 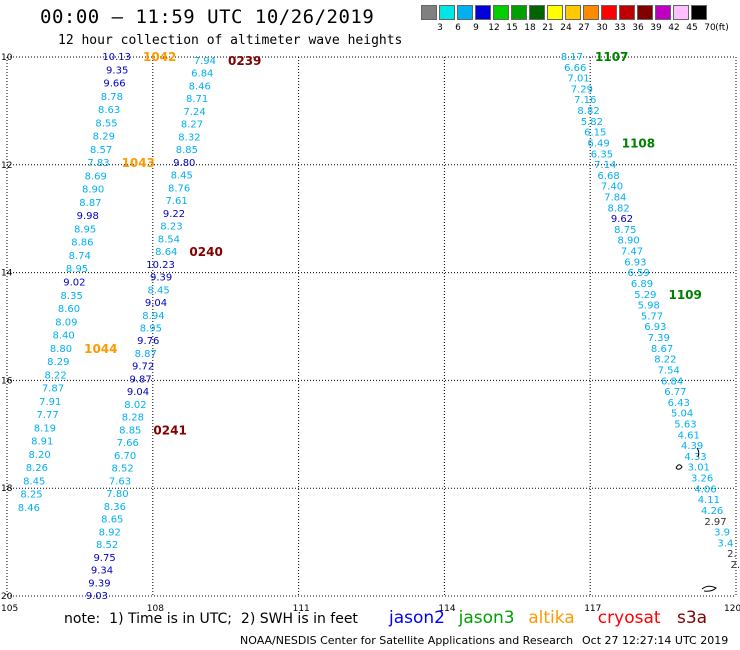 I want to click on s3a-track-swh-label: 9.87, so click(x=140, y=379).